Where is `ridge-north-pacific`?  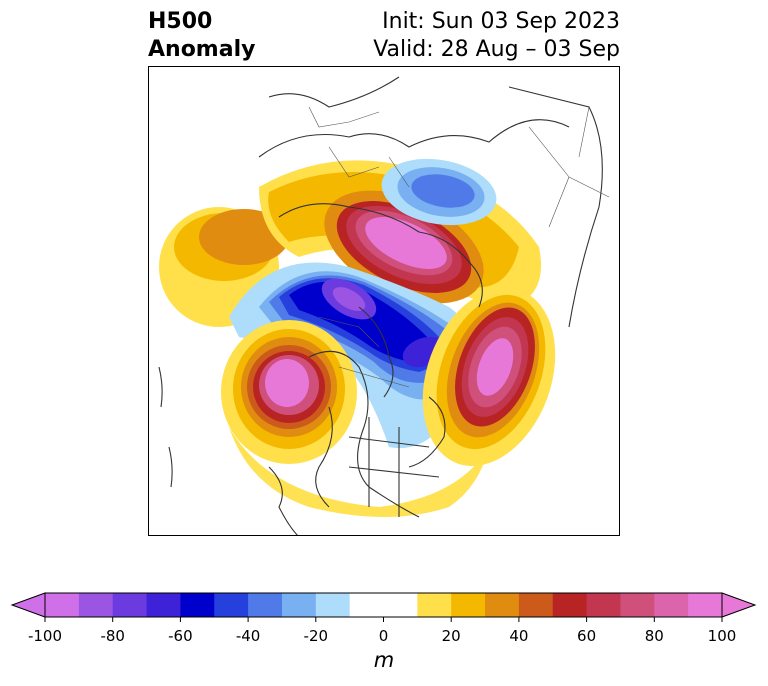
ridge-north-pacific is located at coordinates (289, 392).